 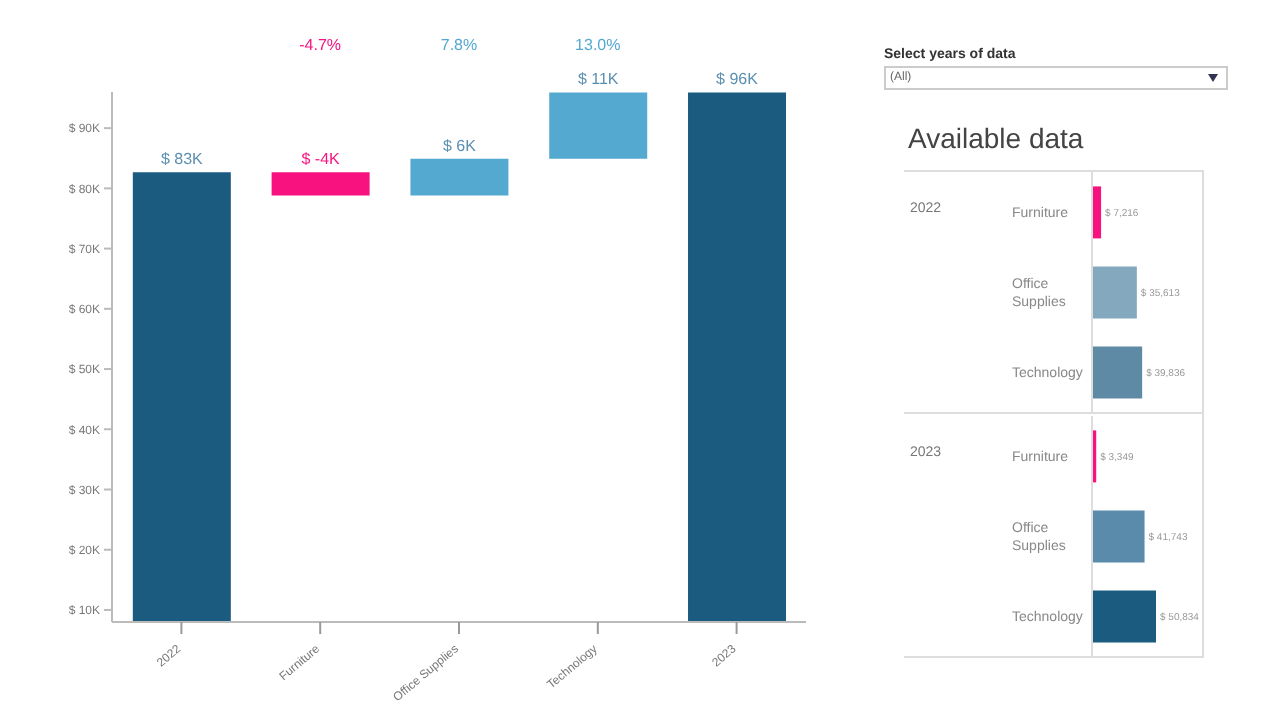 What do you see at coordinates (738, 79) in the screenshot?
I see `data-label: $ 96K` at bounding box center [738, 79].